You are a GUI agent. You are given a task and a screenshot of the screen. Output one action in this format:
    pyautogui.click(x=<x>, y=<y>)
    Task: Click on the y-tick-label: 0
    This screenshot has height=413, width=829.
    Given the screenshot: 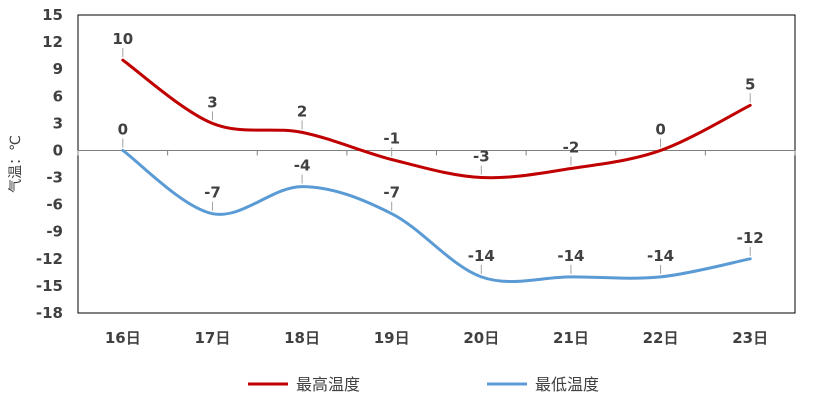 What is the action you would take?
    pyautogui.click(x=58, y=150)
    